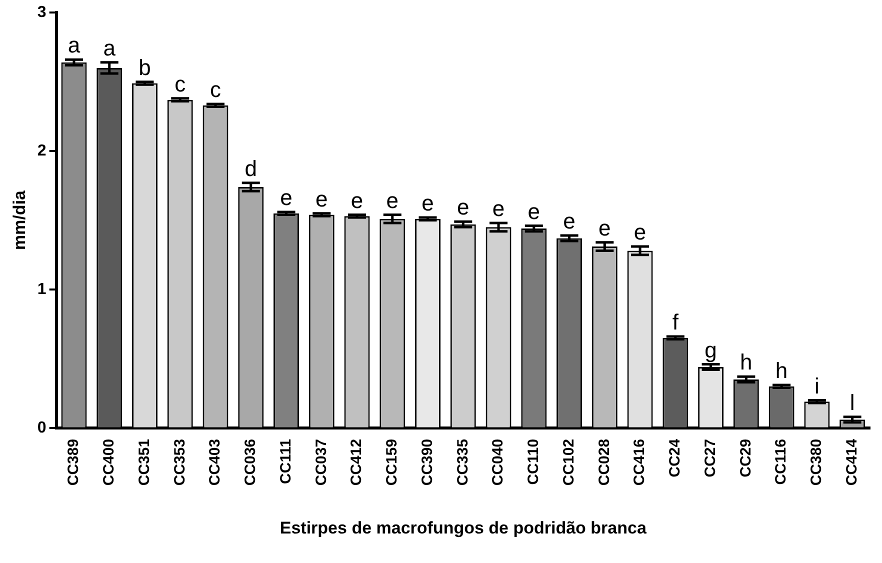  I want to click on annotation: f, so click(676, 322).